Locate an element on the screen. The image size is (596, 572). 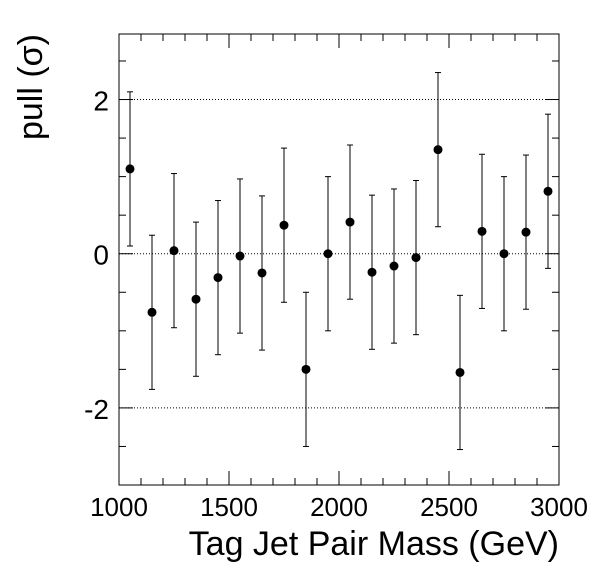
x-axis-label: Tag Jet Pair Mass (GeV) is located at coordinates (374, 544).